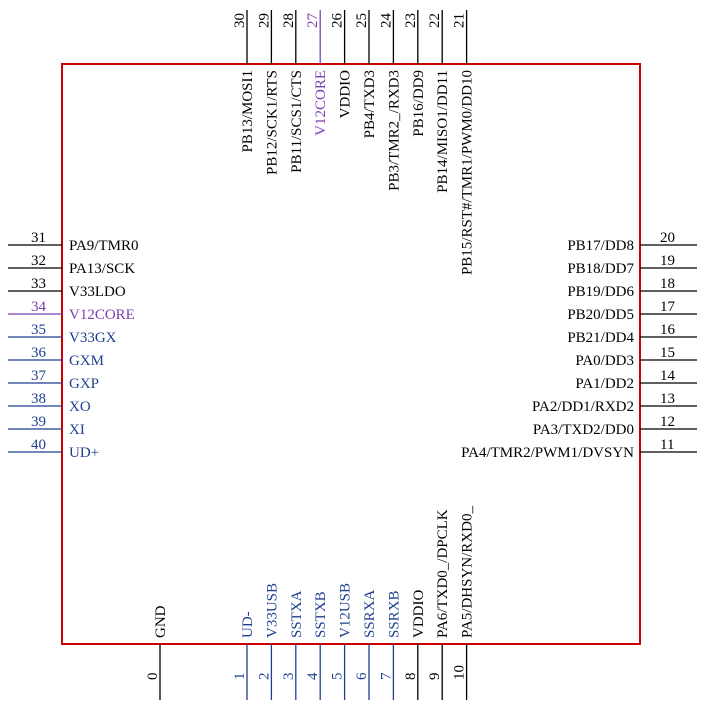  What do you see at coordinates (84, 453) in the screenshot?
I see `pin-label-40: UD+` at bounding box center [84, 453].